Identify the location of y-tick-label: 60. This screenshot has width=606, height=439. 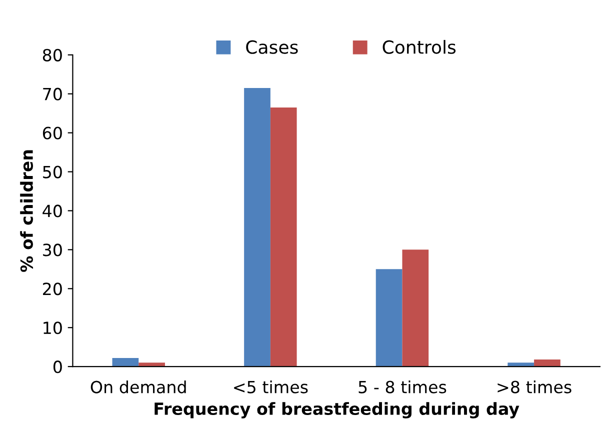
(52, 133).